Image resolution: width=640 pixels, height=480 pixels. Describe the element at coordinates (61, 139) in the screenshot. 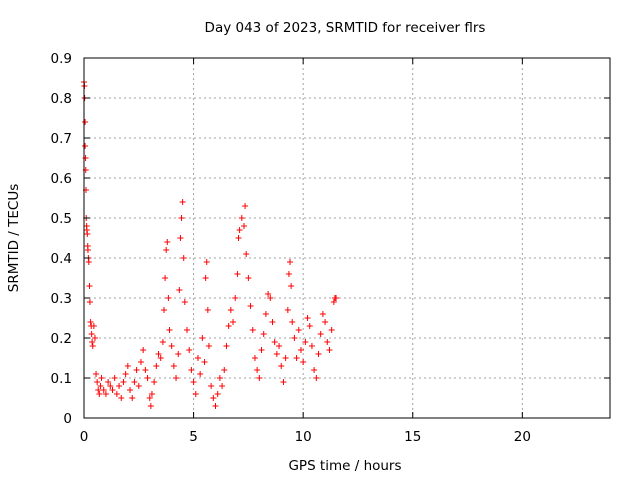

I see `y-tick-label: 0.7` at that location.